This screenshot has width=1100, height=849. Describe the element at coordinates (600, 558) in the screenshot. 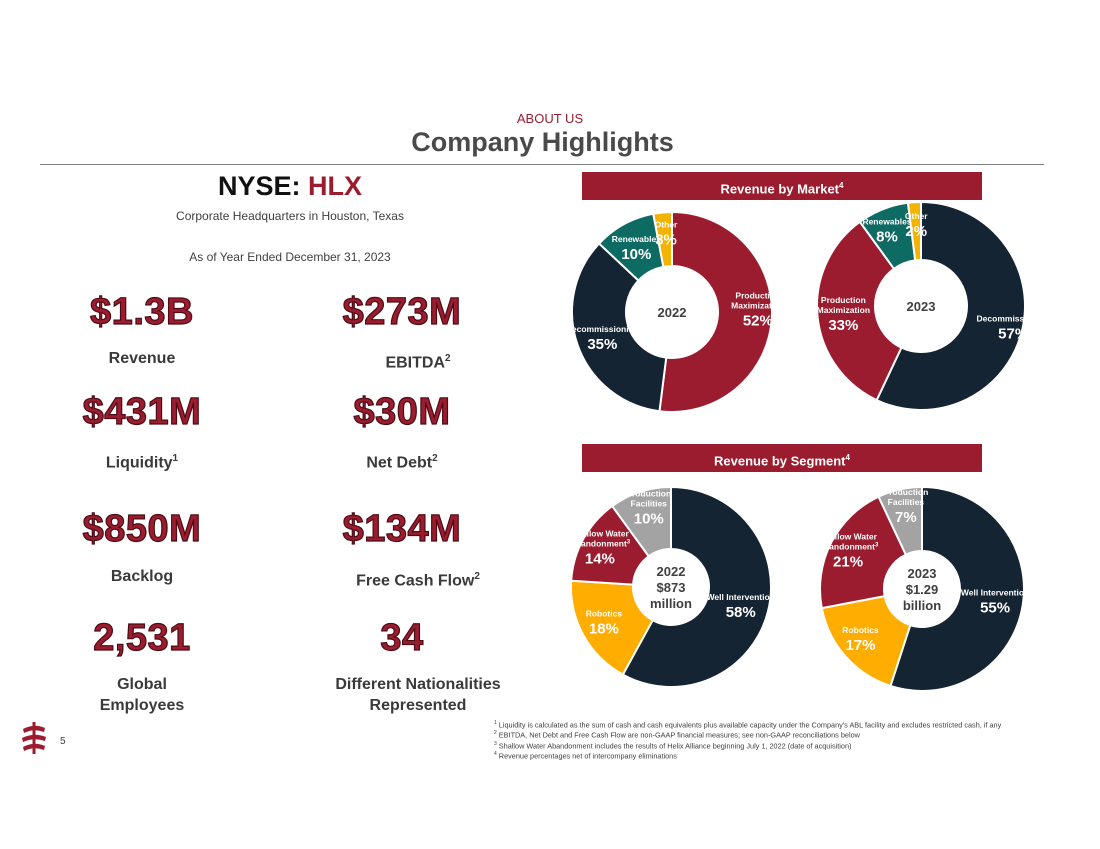

I see `slice-value-shallow-water-abandonment: 14%` at that location.